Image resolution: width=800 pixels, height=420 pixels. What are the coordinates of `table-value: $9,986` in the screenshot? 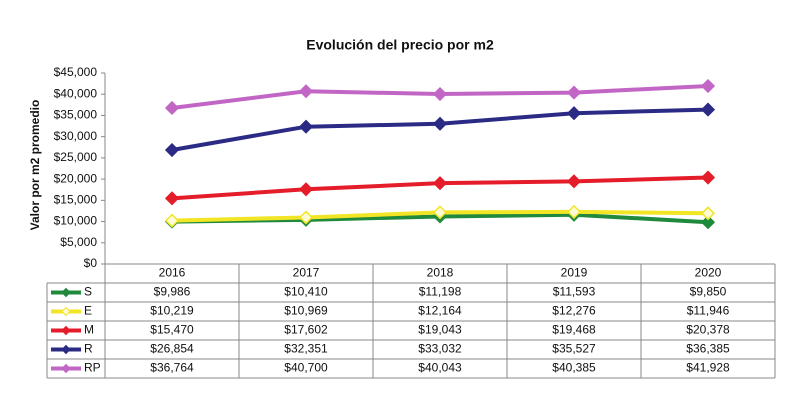 It's located at (172, 292).